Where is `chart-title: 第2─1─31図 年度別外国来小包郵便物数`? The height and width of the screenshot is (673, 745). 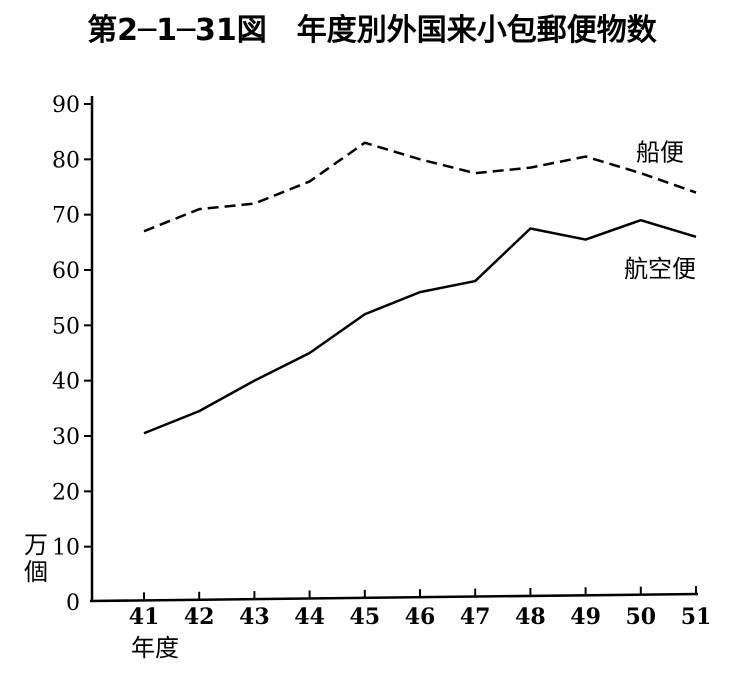
chart-title: 第2─1─31図 年度別外国来小包郵便物数 is located at coordinates (372, 30).